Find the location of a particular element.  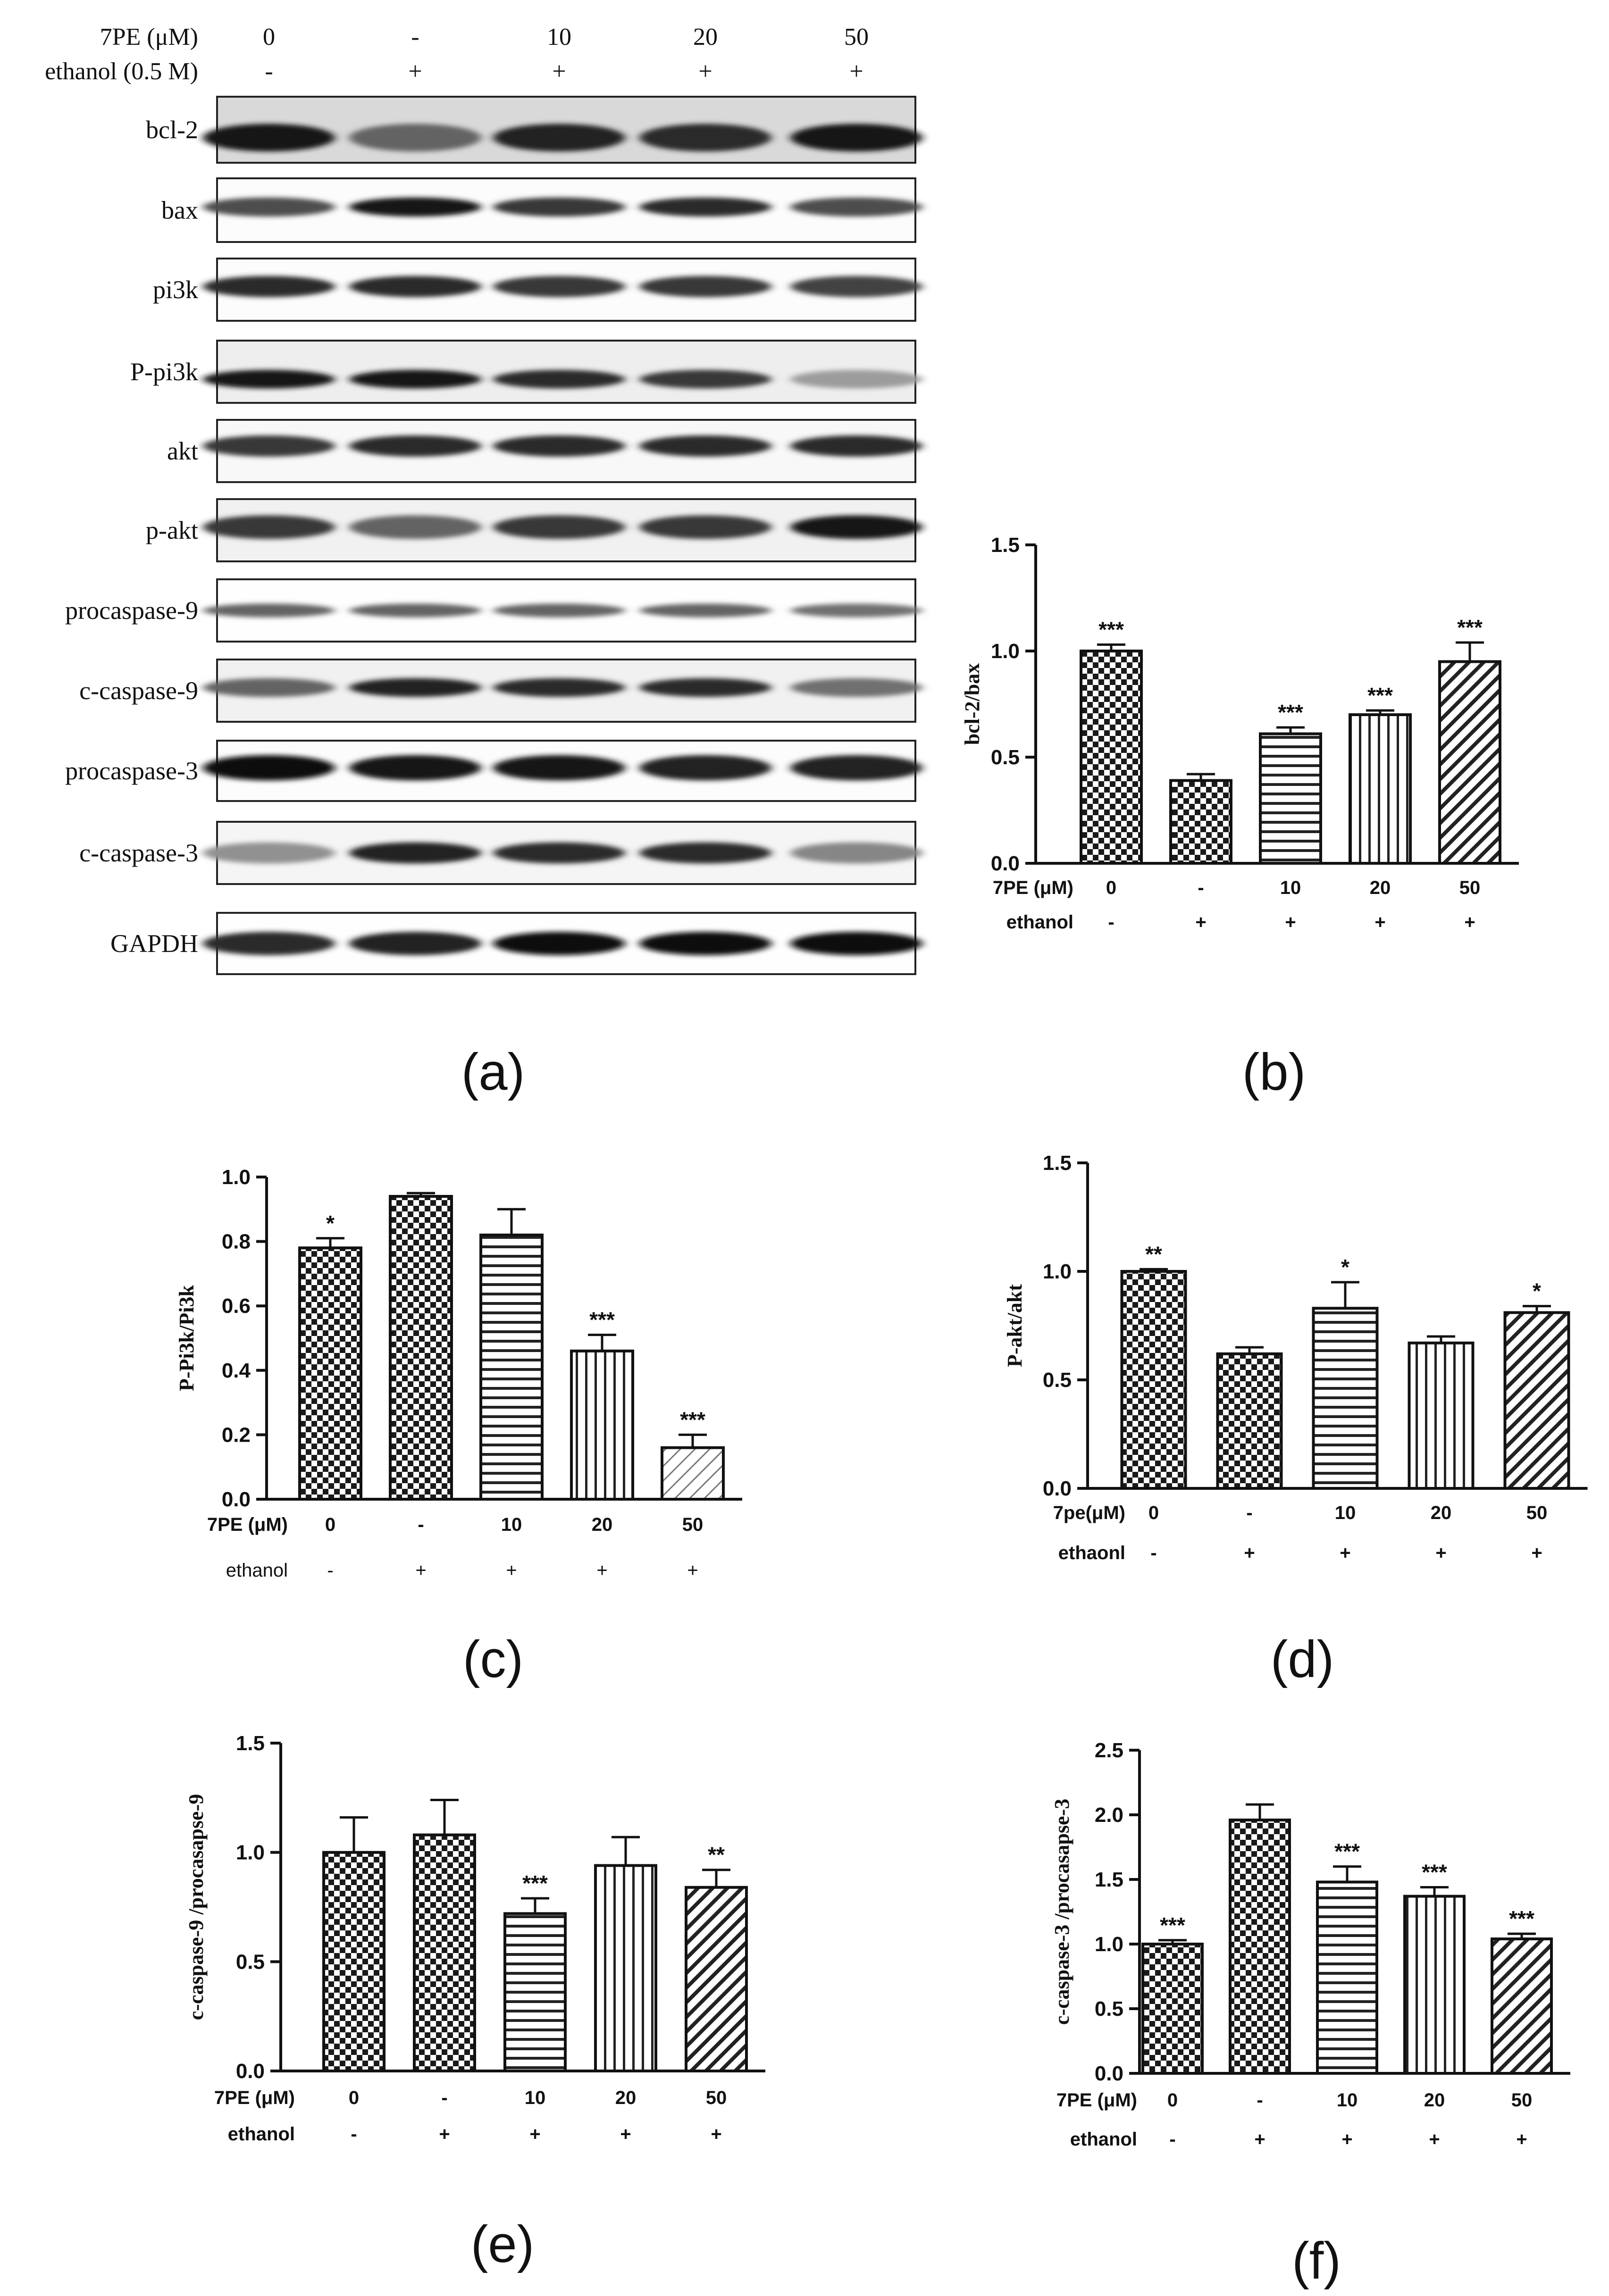

blot-header-value: 0 is located at coordinates (269, 37).